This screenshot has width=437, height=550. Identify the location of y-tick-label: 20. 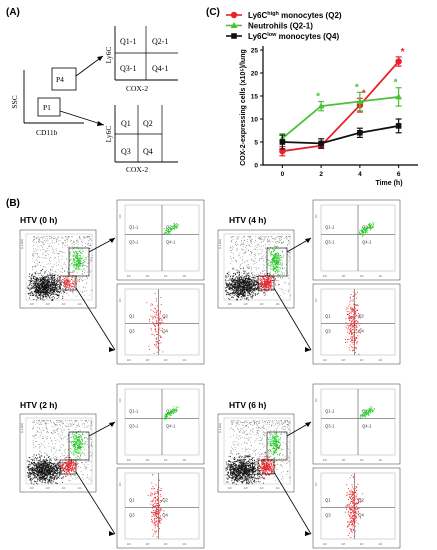
(255, 74).